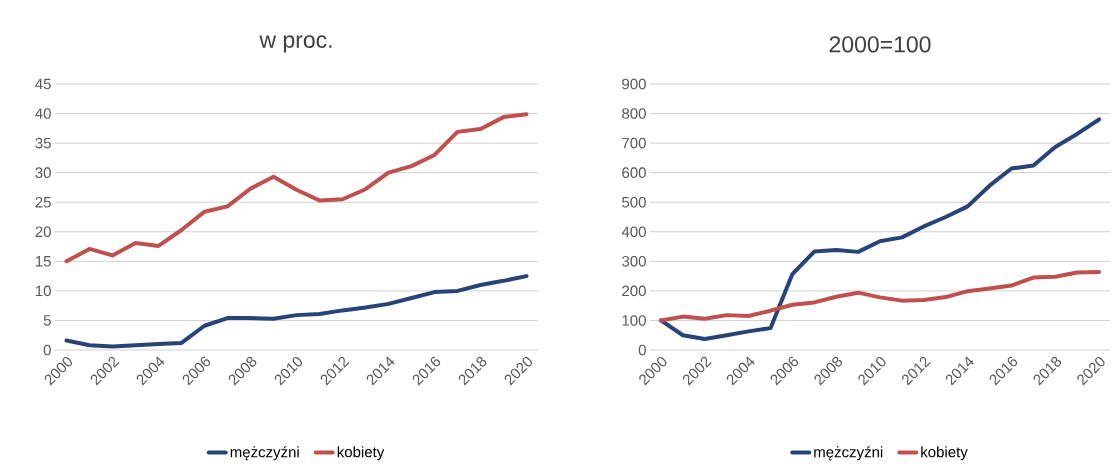 This screenshot has height=471, width=1116. Describe the element at coordinates (43, 84) in the screenshot. I see `y-tick-label: 45` at that location.